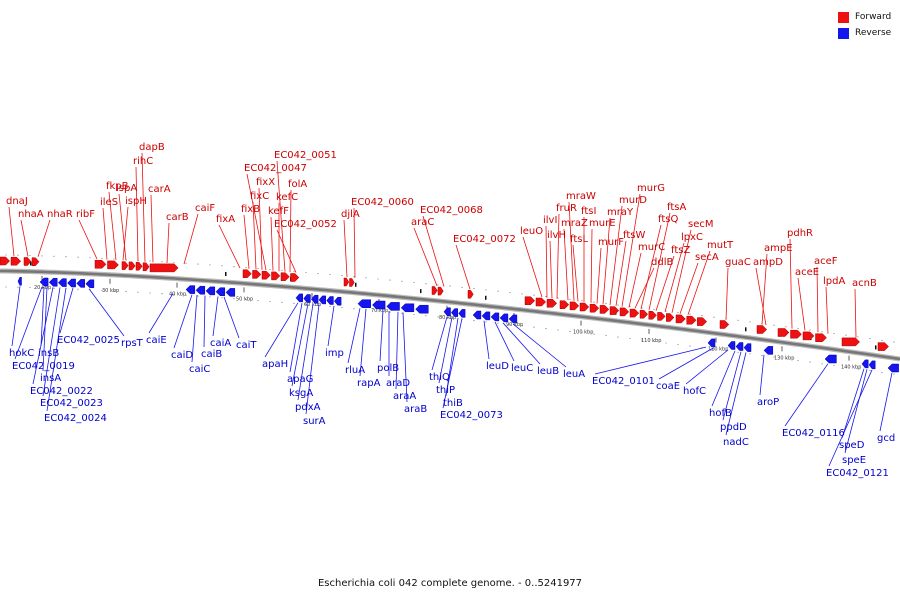  I want to click on gene-label-kefC: kefC, so click(287, 197).